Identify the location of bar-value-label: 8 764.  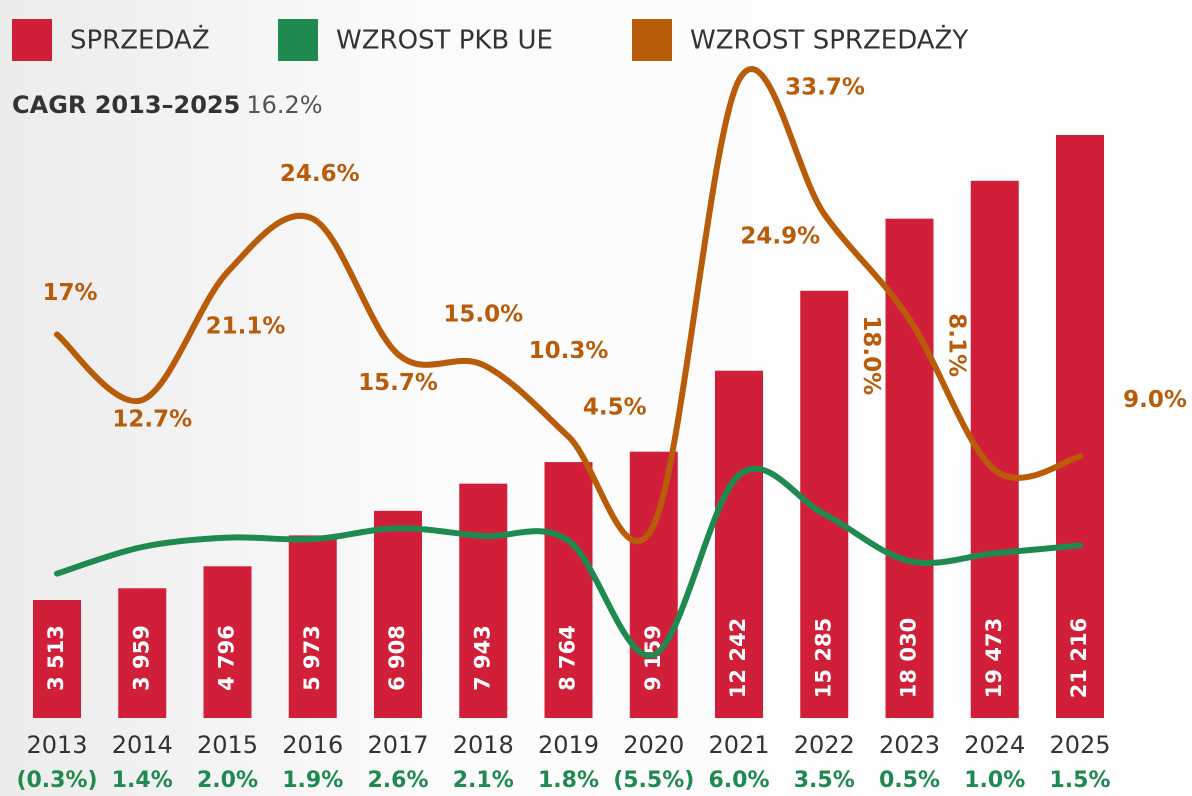
(568, 658).